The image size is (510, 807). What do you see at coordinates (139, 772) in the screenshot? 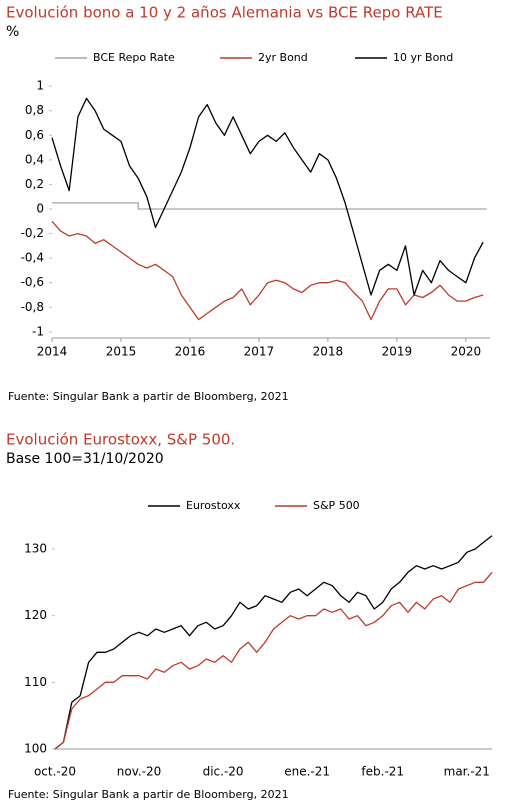
I see `x-tick-label: nov.-20` at bounding box center [139, 772].